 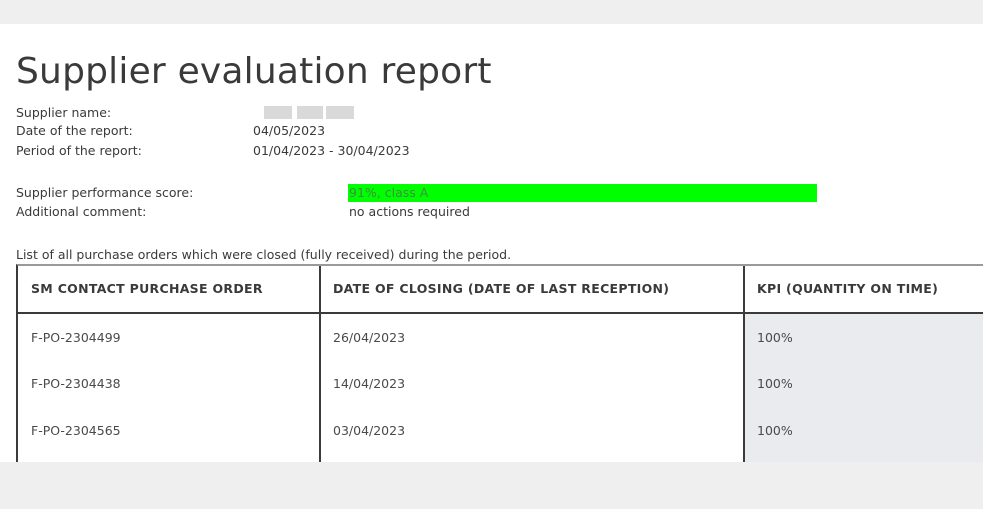 What do you see at coordinates (254, 71) in the screenshot?
I see `report-title: Supplier evaluation report` at bounding box center [254, 71].